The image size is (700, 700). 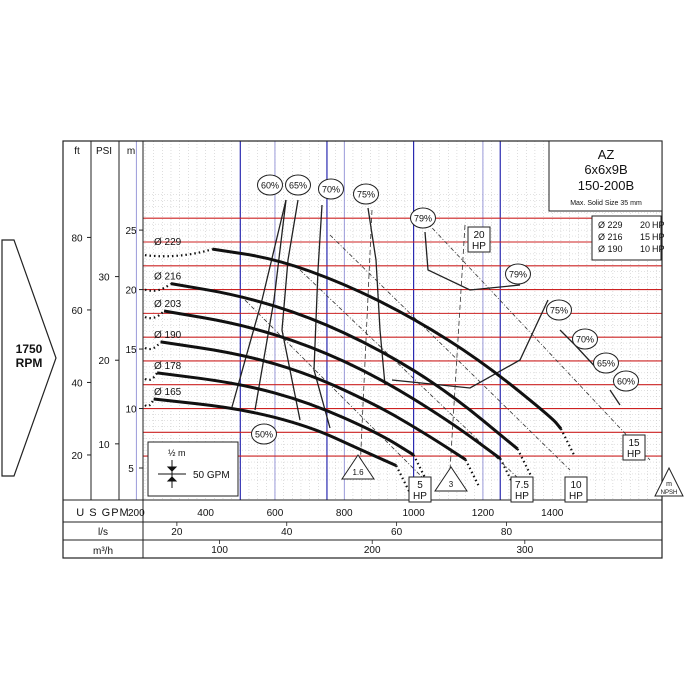 I want to click on tick-ls: 60, so click(x=397, y=532).